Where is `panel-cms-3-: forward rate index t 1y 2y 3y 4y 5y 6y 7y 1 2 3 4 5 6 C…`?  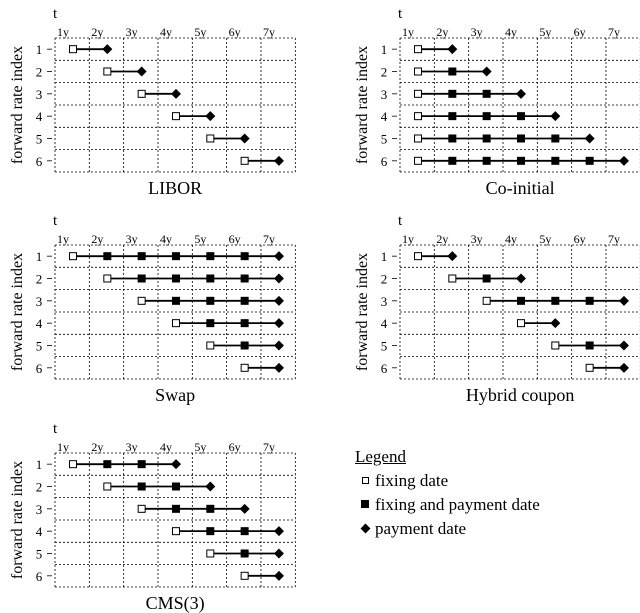
panel-cms-3-: forward rate index t 1y 2y 3y 4y 5y 6y 7y 1 2 3 4 5 6 C… is located at coordinates (152, 517).